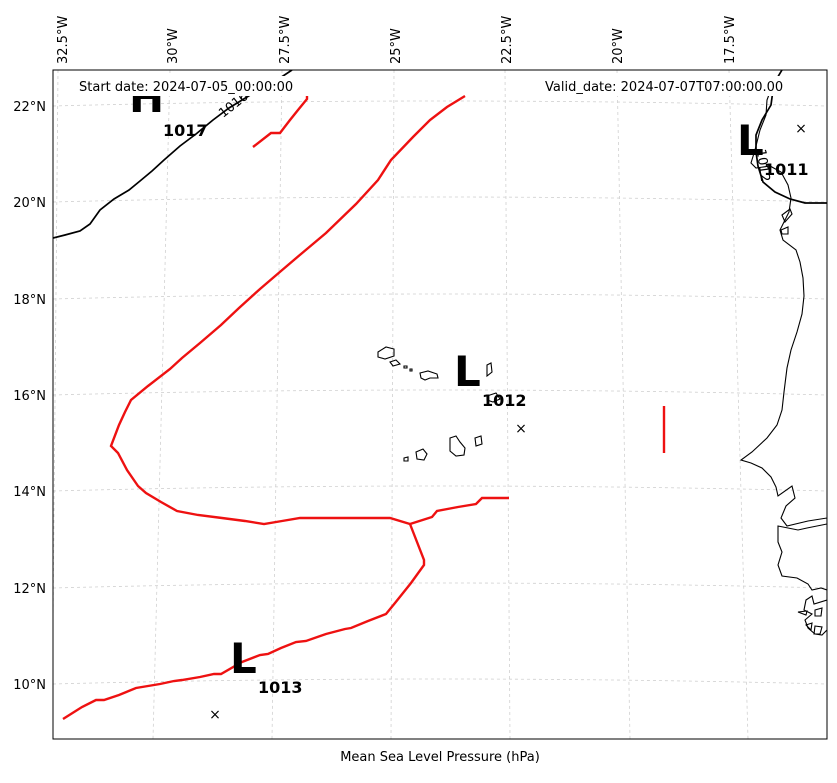 The height and width of the screenshot is (783, 837). Describe the element at coordinates (429, 375) in the screenshot. I see `island-sao-nicolau` at that location.